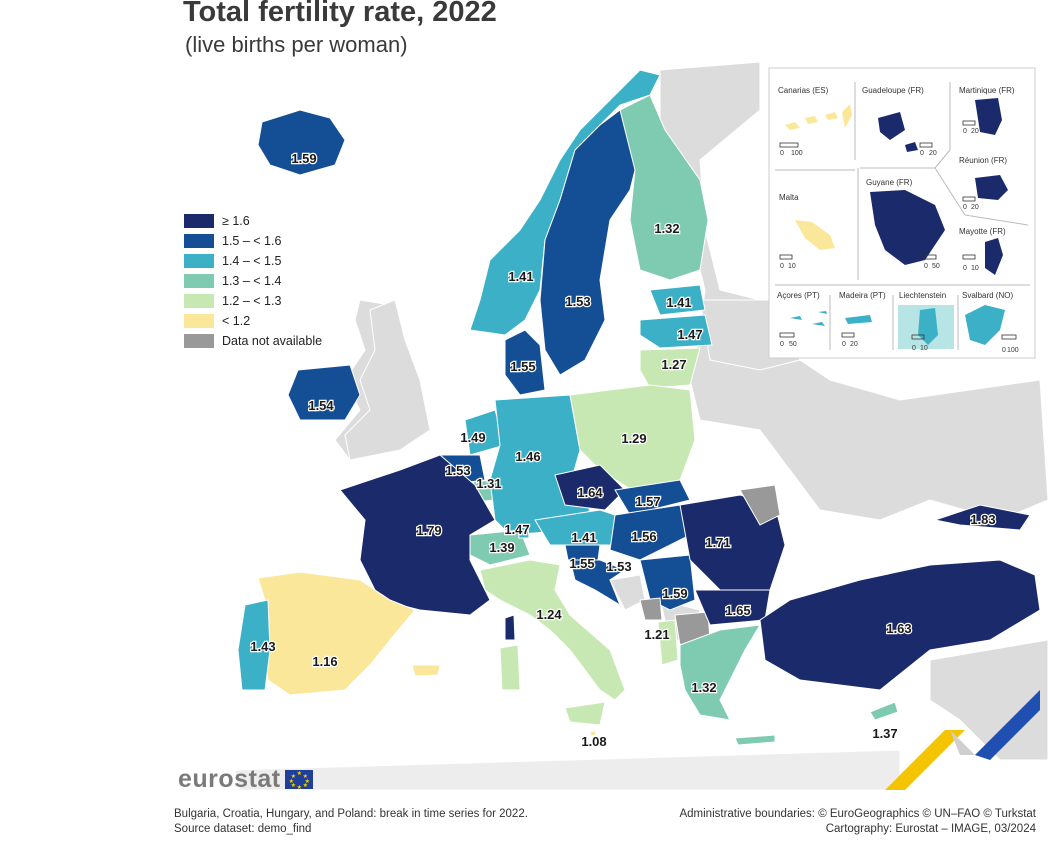 Image resolution: width=1048 pixels, height=841 pixels. Describe the element at coordinates (488, 483) in the screenshot. I see `label-luxembourg: 1.31` at that location.